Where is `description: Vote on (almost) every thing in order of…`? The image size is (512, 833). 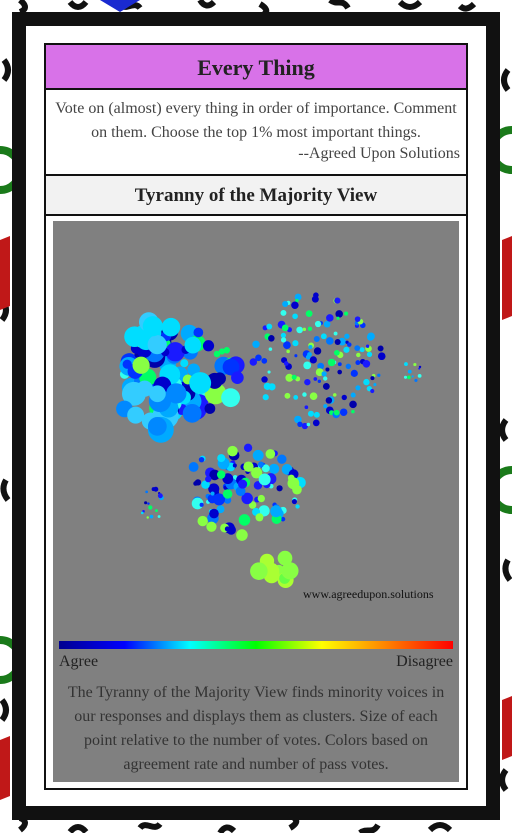 description: Vote on (almost) every thing in order of… is located at coordinates (256, 120).